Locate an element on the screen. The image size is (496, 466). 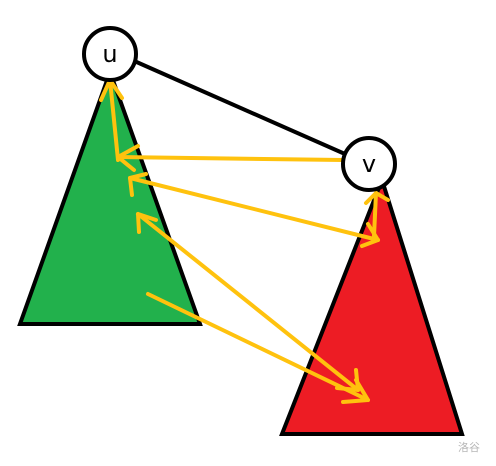
edge-u-v is located at coordinates (238, 107).